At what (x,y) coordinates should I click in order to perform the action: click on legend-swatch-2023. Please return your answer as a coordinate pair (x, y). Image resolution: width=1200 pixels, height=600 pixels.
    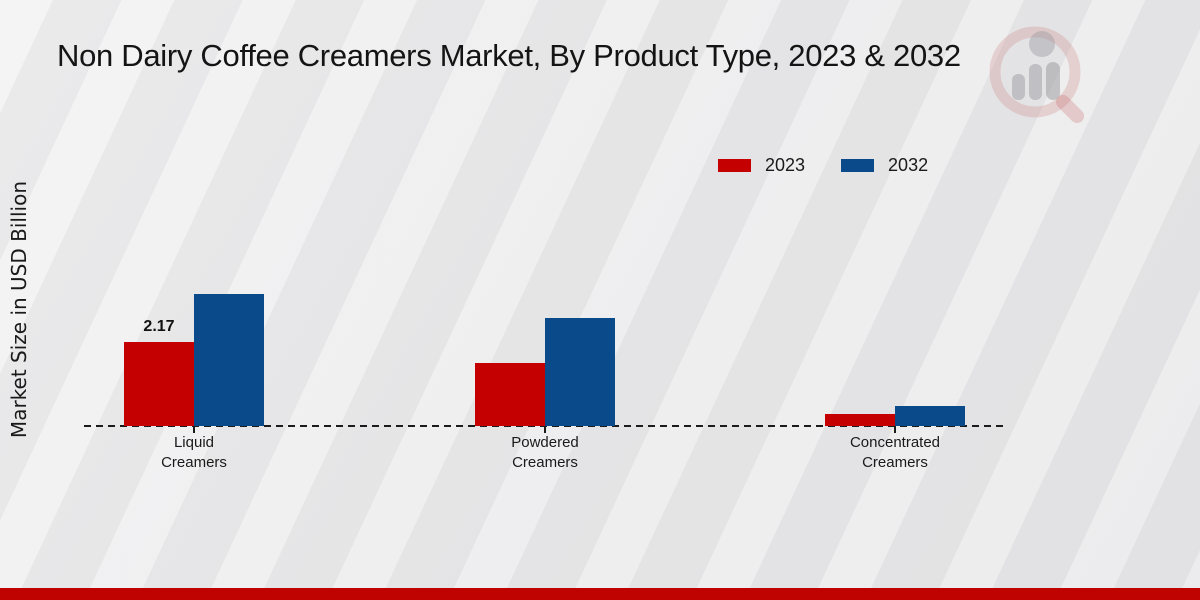
    Looking at the image, I should click on (734, 165).